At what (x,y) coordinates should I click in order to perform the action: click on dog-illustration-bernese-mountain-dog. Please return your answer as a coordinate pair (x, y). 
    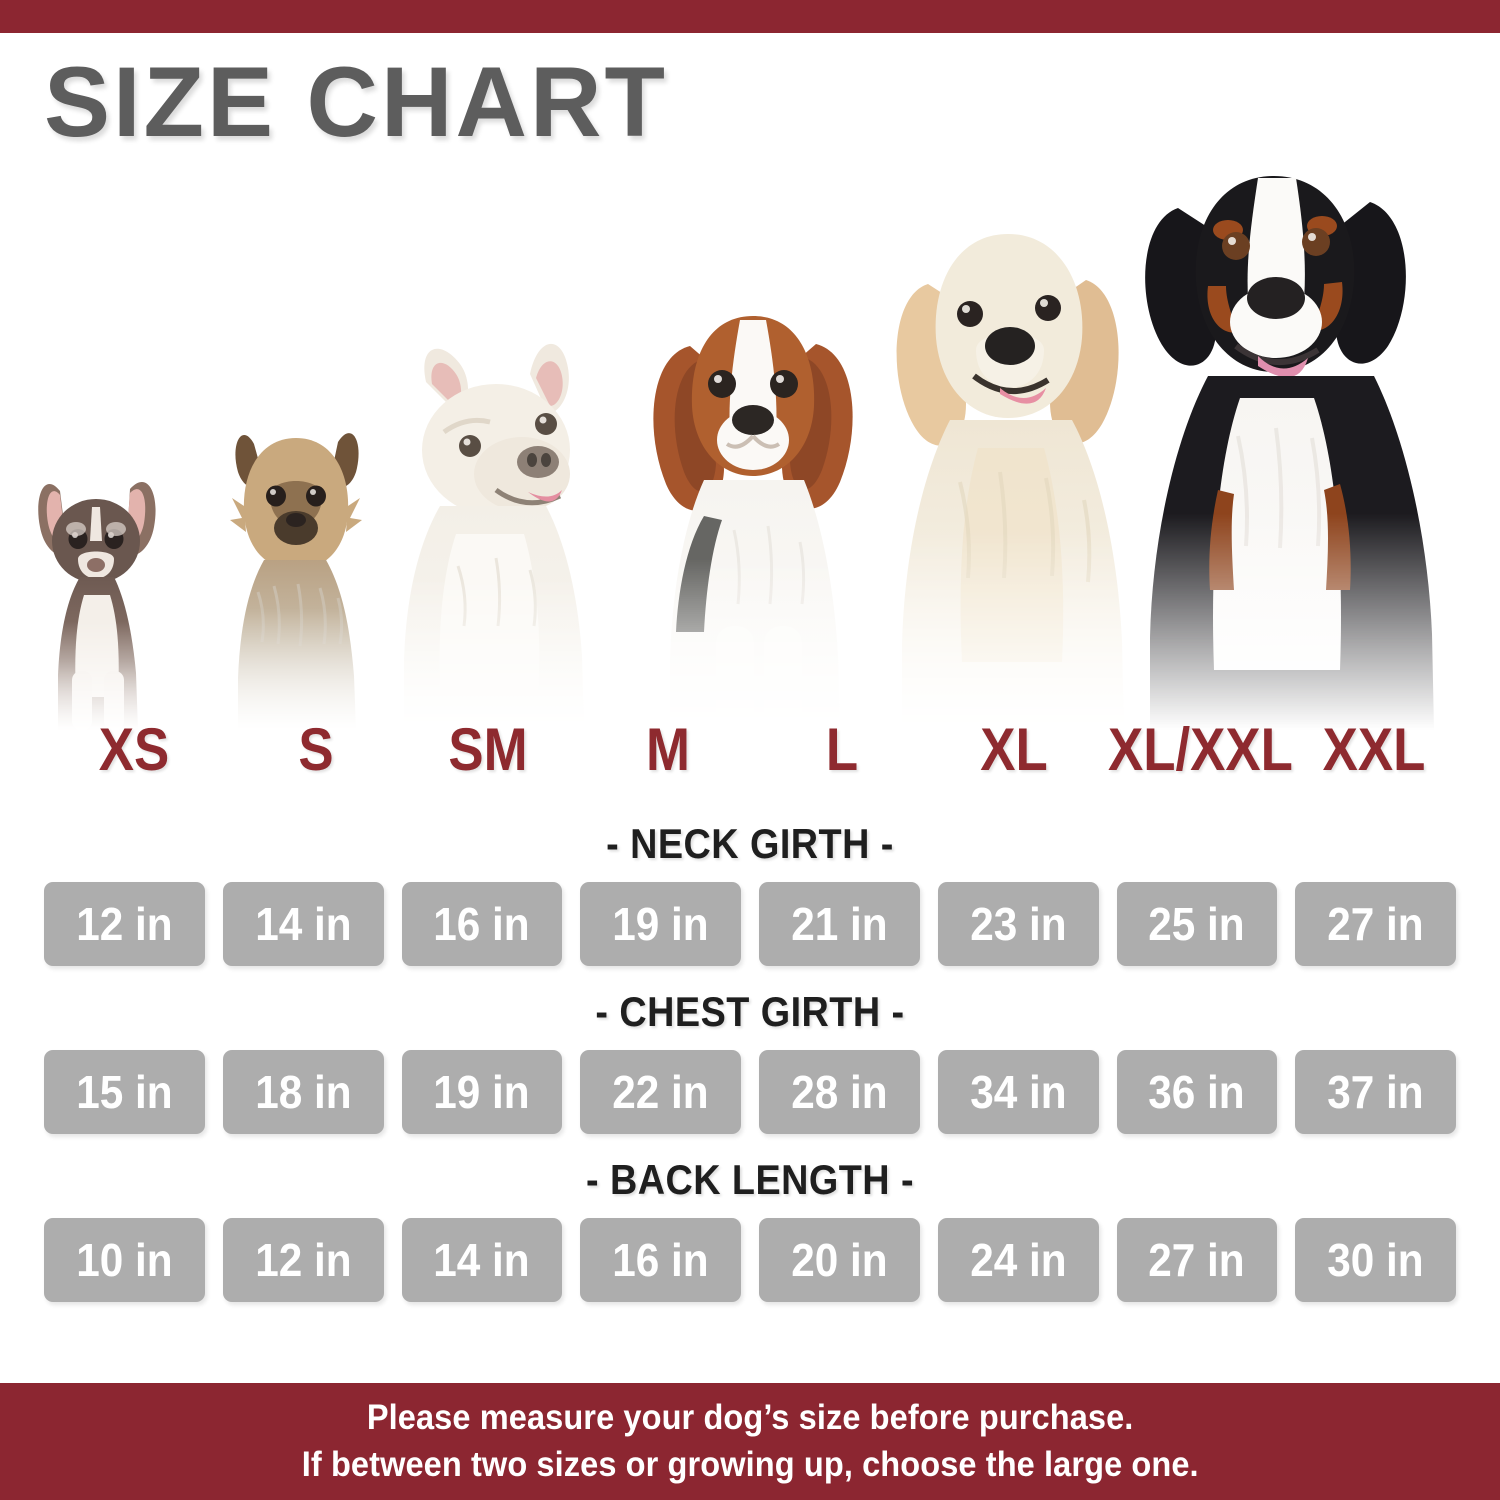
    Looking at the image, I should click on (1292, 445).